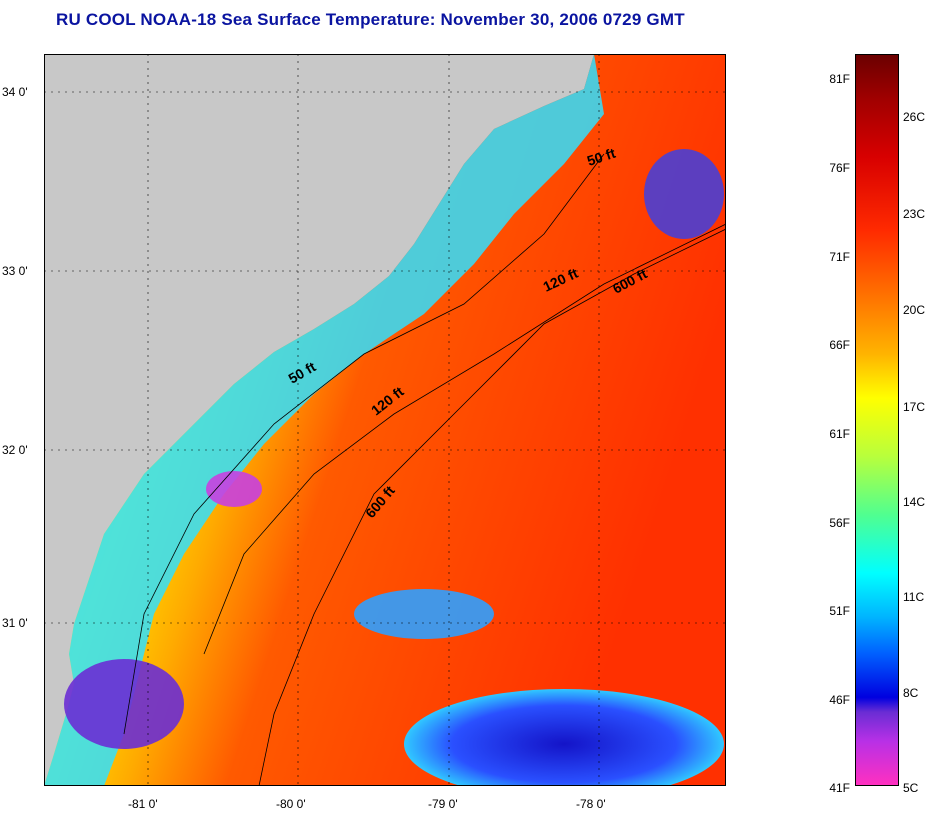 This screenshot has width=928, height=817. Describe the element at coordinates (914, 407) in the screenshot. I see `colorbar-c-17: 17C` at that location.